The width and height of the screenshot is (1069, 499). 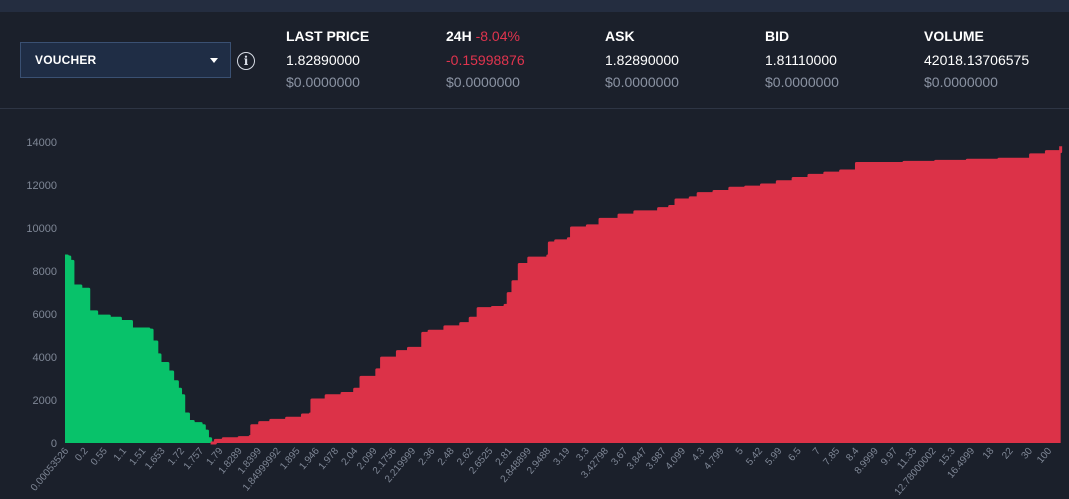 I want to click on stat-value: 42018.13706575, so click(x=977, y=60).